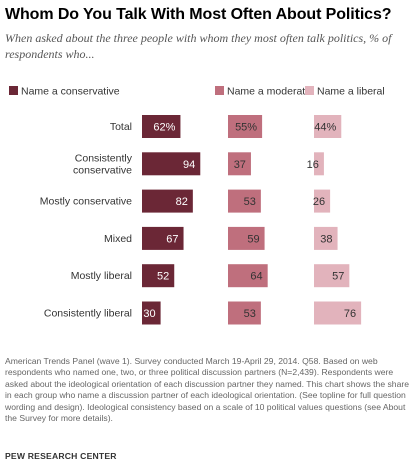 The image size is (420, 473). I want to click on category-label: Total, so click(121, 127).